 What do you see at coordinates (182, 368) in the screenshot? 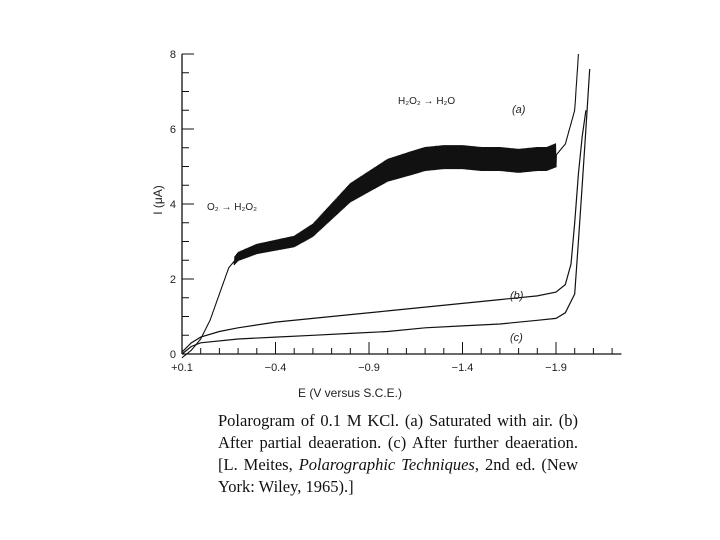
I see `x-tick-label: +0.1` at bounding box center [182, 368].